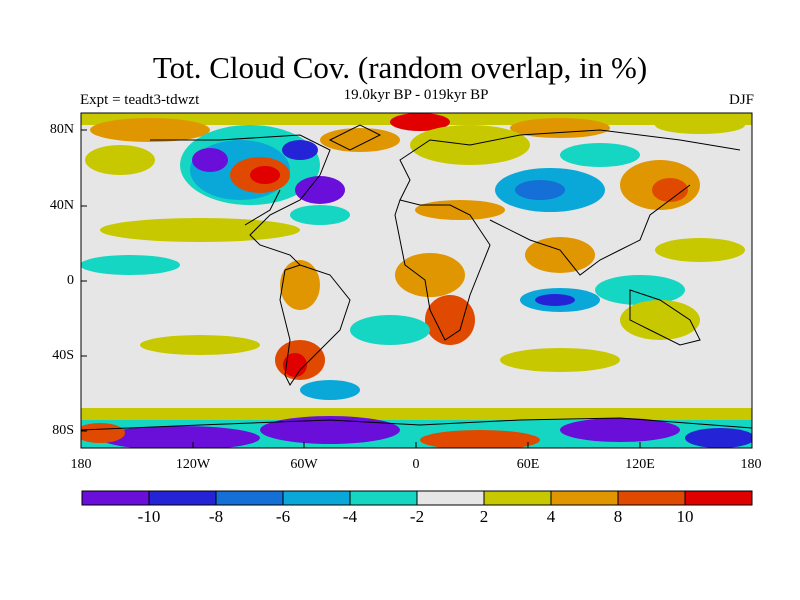 The image size is (800, 600). I want to click on experiment-label: Expt = teadt3-tdwzt, so click(140, 100).